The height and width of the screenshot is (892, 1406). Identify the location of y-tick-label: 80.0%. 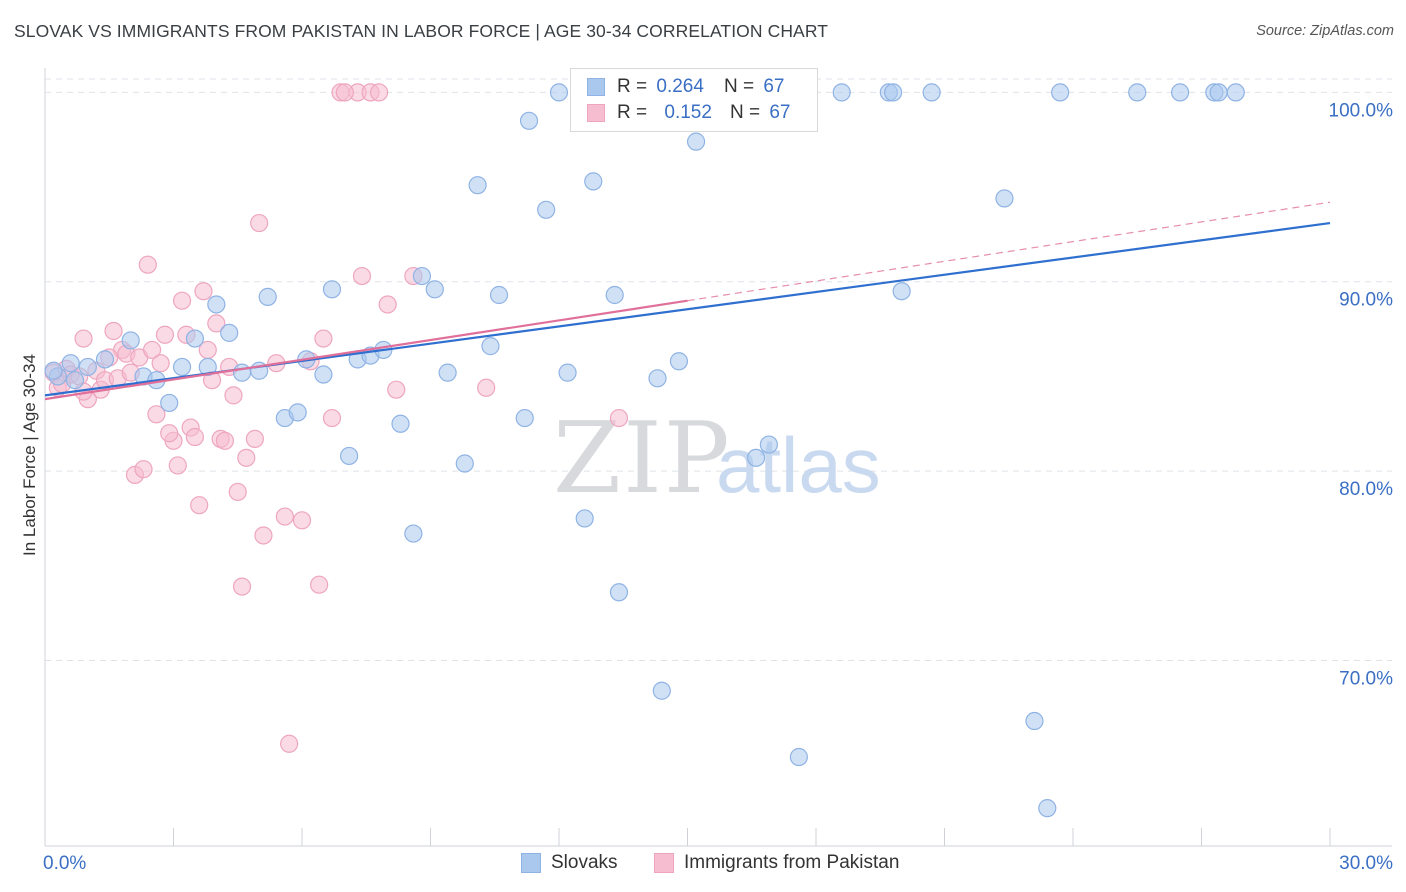
(1366, 489).